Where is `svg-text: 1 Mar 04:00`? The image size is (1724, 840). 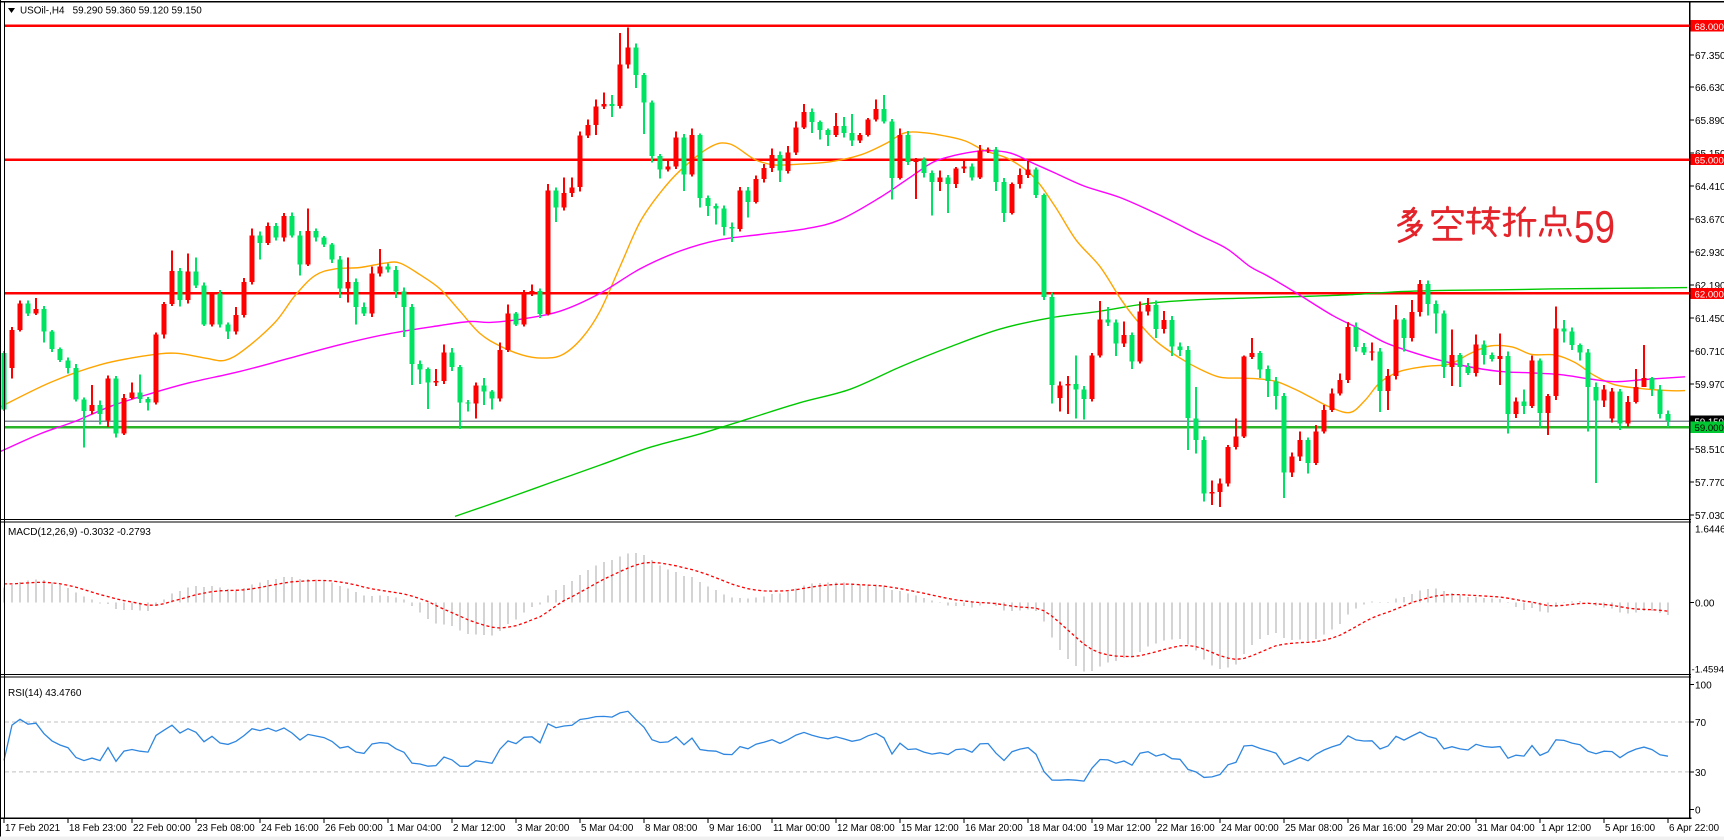 svg-text: 1 Mar 04:00 is located at coordinates (415, 828).